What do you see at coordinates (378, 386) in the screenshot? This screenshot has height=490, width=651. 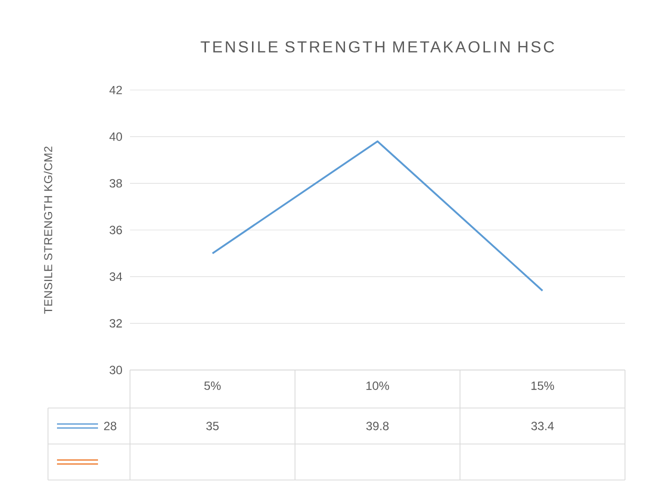 I see `x-tick-label: 10%` at bounding box center [378, 386].